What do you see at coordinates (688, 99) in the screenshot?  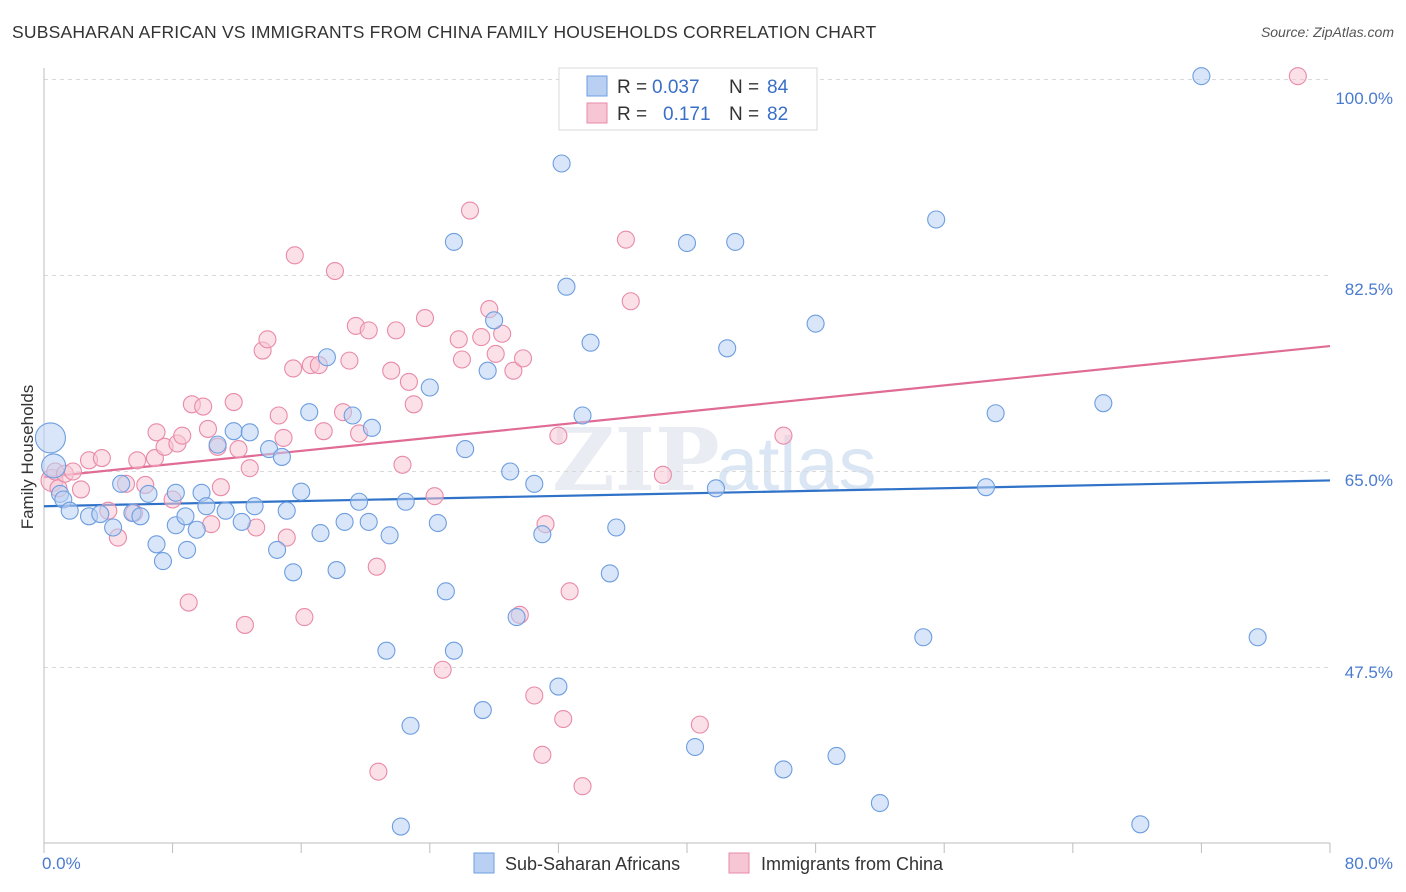 I see `stats-legend: R = 0.037 N = 84 R = 0.171 N = 82` at bounding box center [688, 99].